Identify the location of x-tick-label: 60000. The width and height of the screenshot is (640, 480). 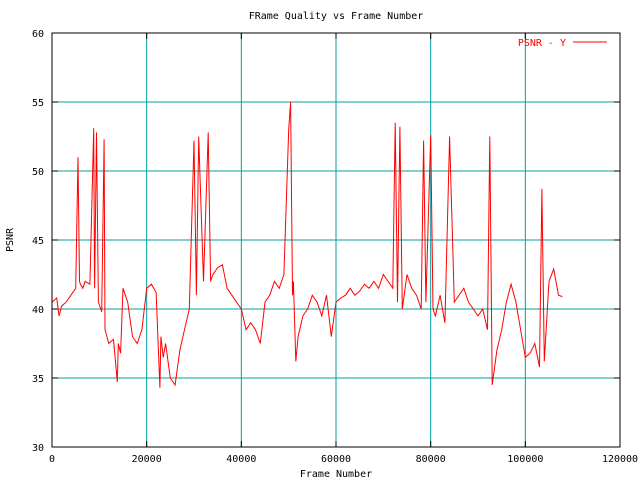
(336, 459).